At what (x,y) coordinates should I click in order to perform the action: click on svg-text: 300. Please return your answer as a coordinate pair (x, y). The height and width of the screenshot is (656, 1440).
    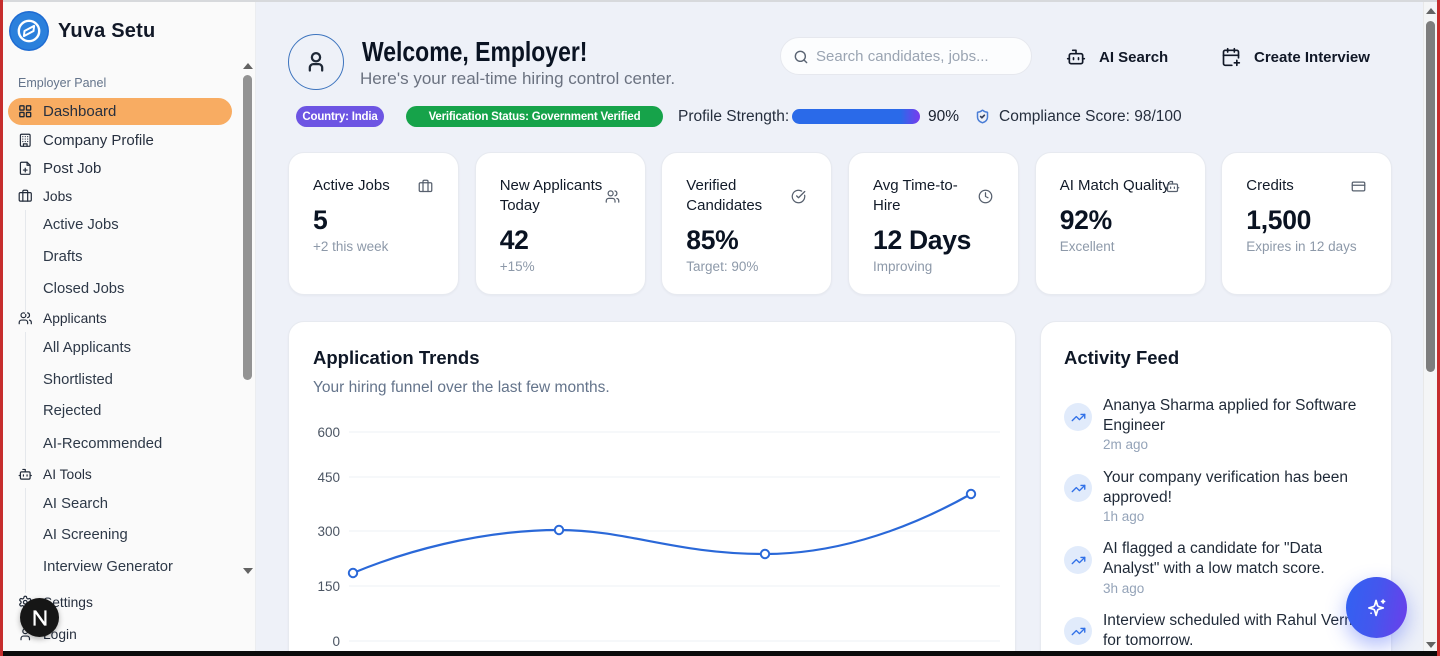
    Looking at the image, I should click on (328, 531).